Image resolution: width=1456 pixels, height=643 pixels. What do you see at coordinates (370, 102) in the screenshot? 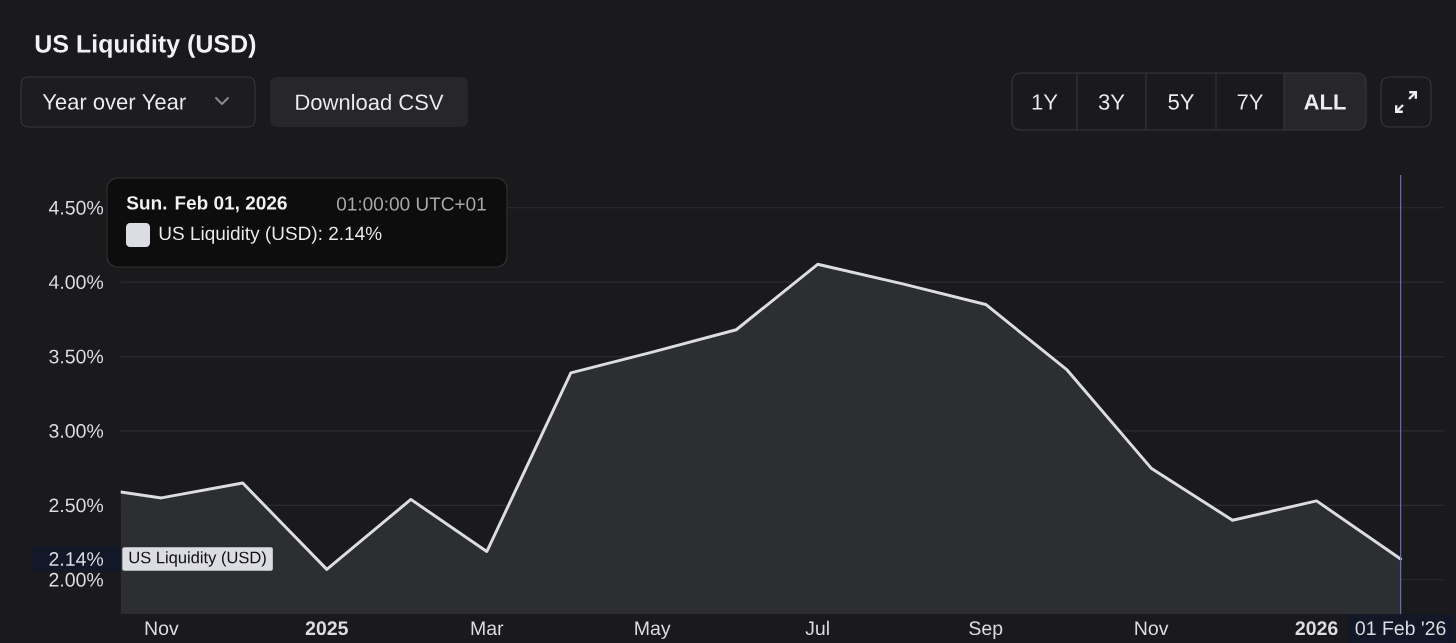
I see `text: Download CSV` at bounding box center [370, 102].